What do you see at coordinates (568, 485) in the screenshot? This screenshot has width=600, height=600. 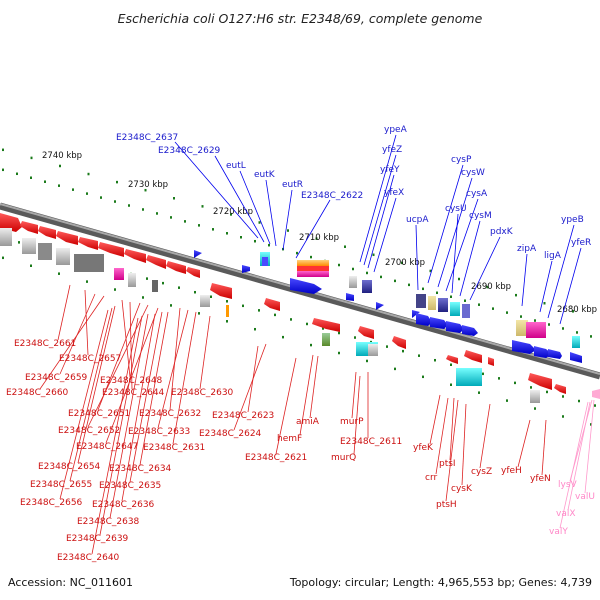 I see `gene-label: lysV` at bounding box center [568, 485].